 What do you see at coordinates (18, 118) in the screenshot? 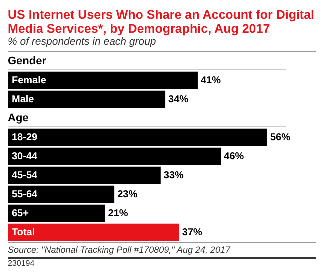
I see `y-tick-label: Age` at bounding box center [18, 118].